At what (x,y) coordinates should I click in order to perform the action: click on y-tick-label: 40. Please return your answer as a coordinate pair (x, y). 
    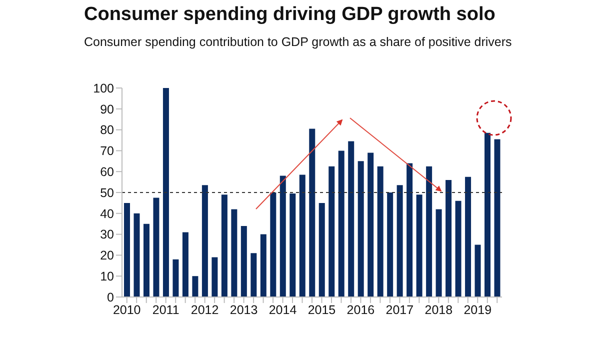
    Looking at the image, I should click on (107, 213).